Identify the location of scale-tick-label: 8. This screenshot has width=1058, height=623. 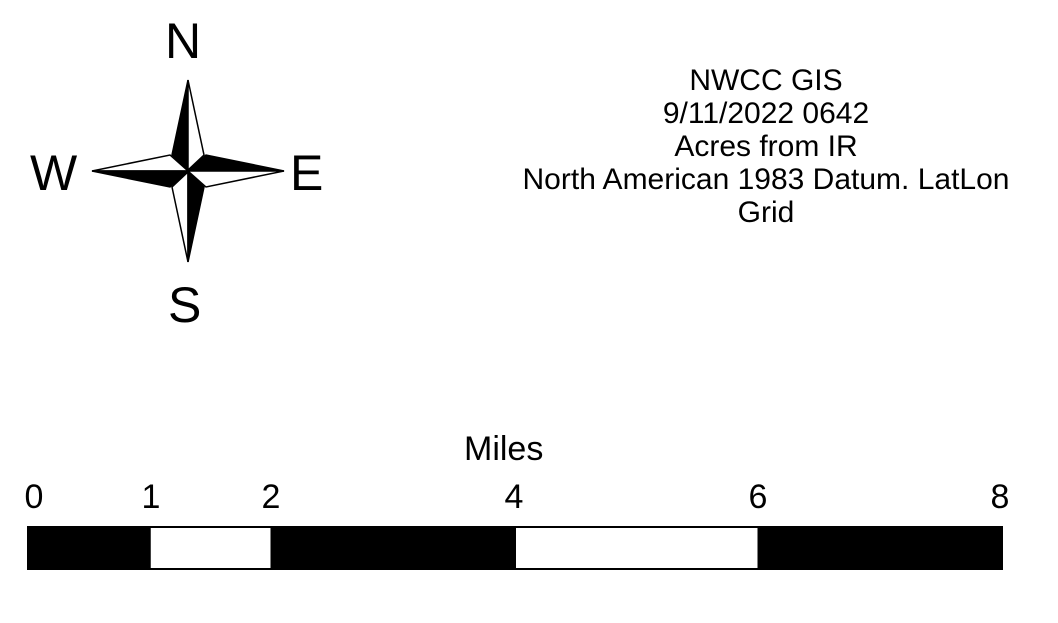
(1000, 497).